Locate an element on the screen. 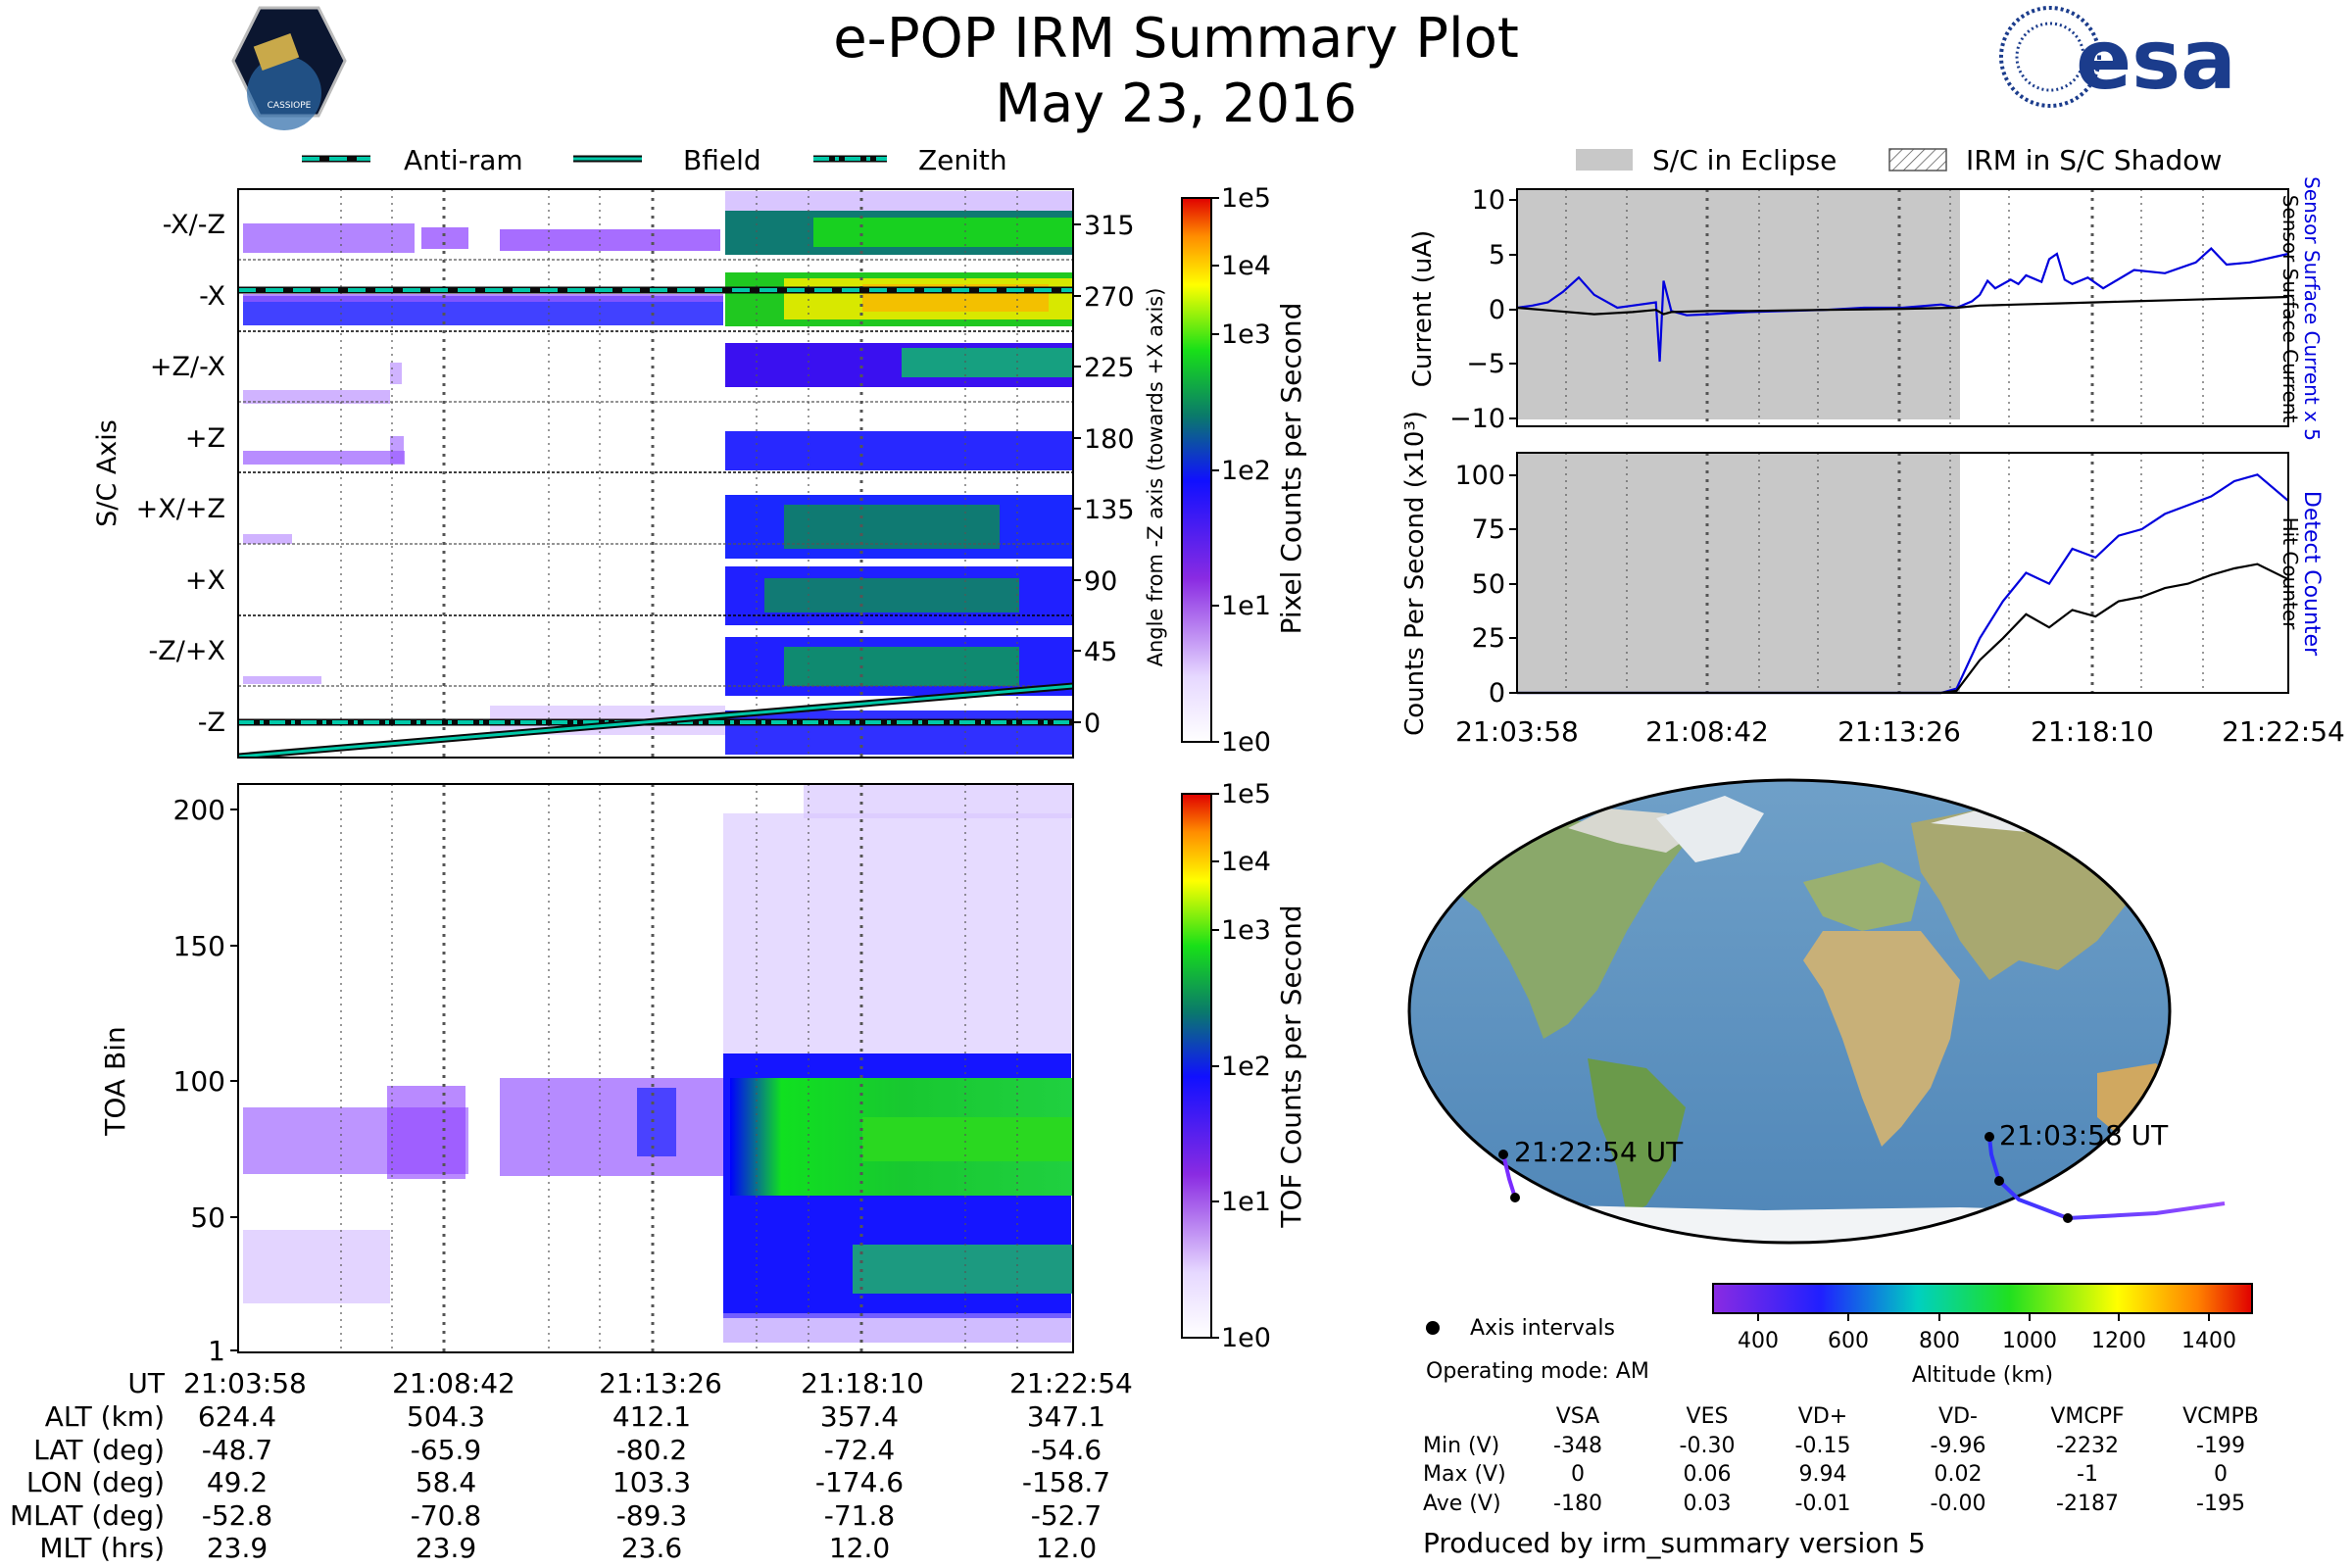 The height and width of the screenshot is (1568, 2352). ephem-label: MLT (hrs) is located at coordinates (102, 1548).